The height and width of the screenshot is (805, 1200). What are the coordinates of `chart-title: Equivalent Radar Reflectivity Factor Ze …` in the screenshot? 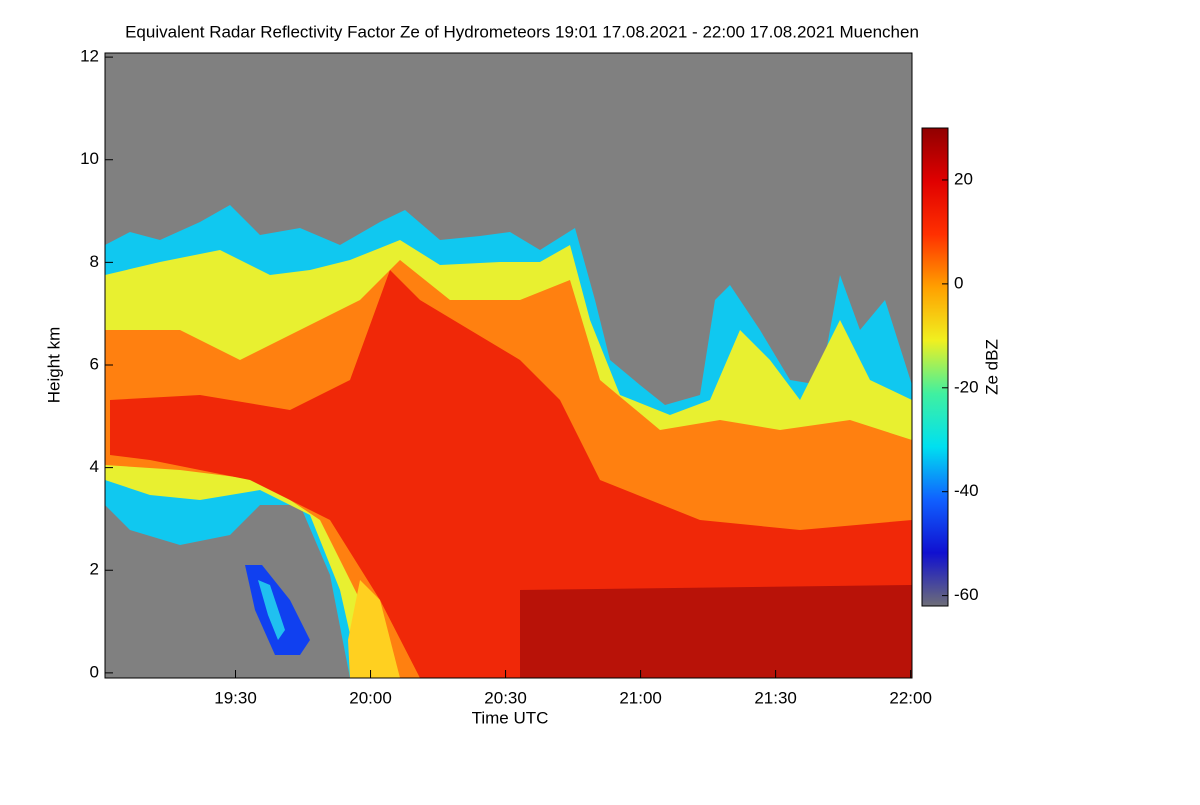 It's located at (522, 31).